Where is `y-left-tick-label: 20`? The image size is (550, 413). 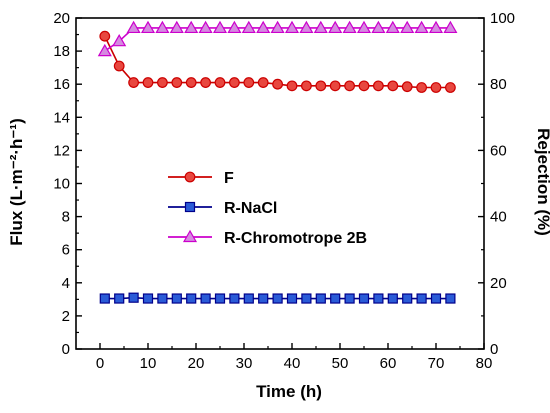 y-left-tick-label: 20 is located at coordinates (61, 18).